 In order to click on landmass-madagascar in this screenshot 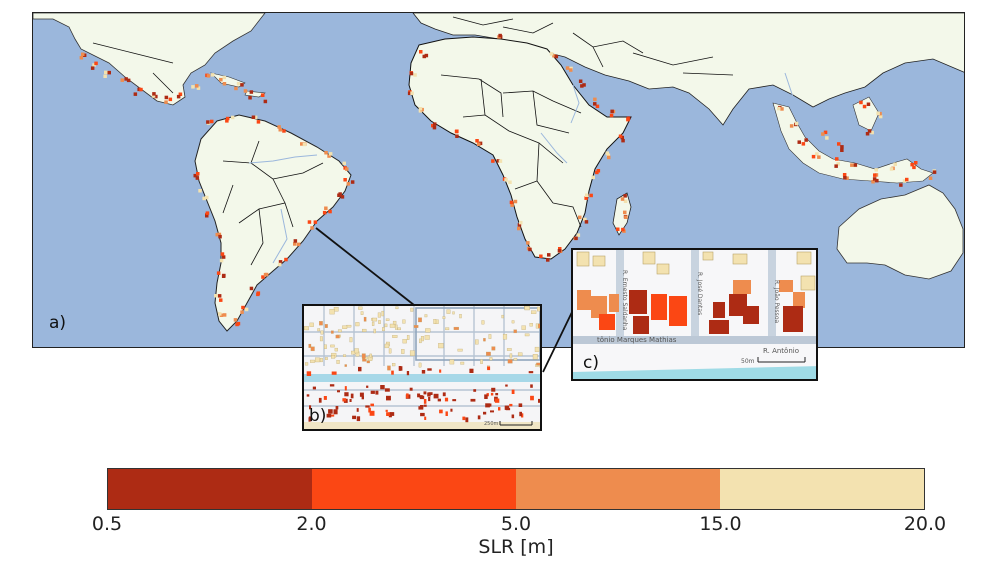, I will do `click(622, 214)`.